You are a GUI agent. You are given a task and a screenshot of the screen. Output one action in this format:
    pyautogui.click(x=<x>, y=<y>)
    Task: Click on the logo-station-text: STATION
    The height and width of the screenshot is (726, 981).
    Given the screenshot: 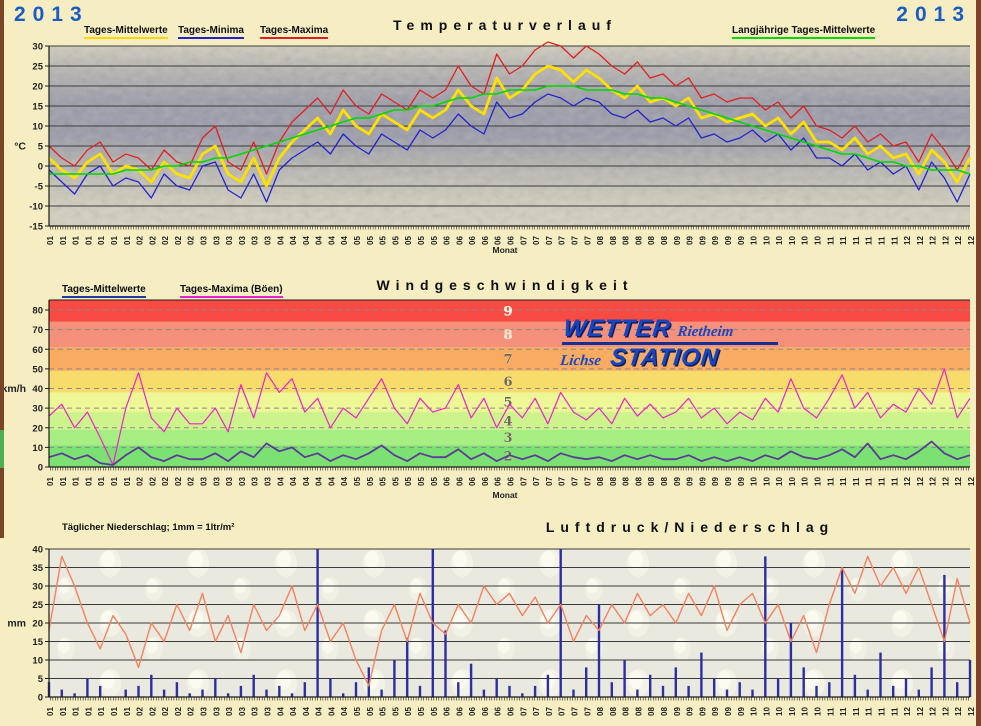 What is the action you would take?
    pyautogui.click(x=664, y=357)
    